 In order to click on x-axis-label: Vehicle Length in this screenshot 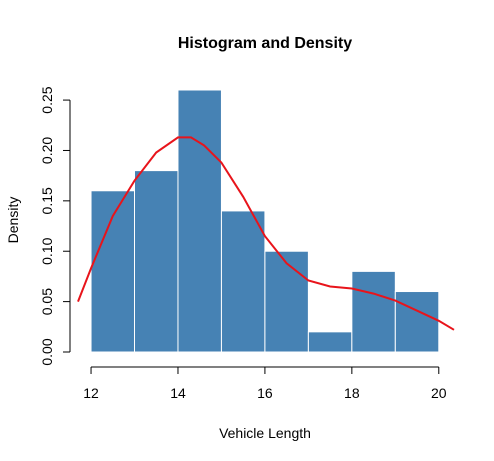, I will do `click(265, 433)`.